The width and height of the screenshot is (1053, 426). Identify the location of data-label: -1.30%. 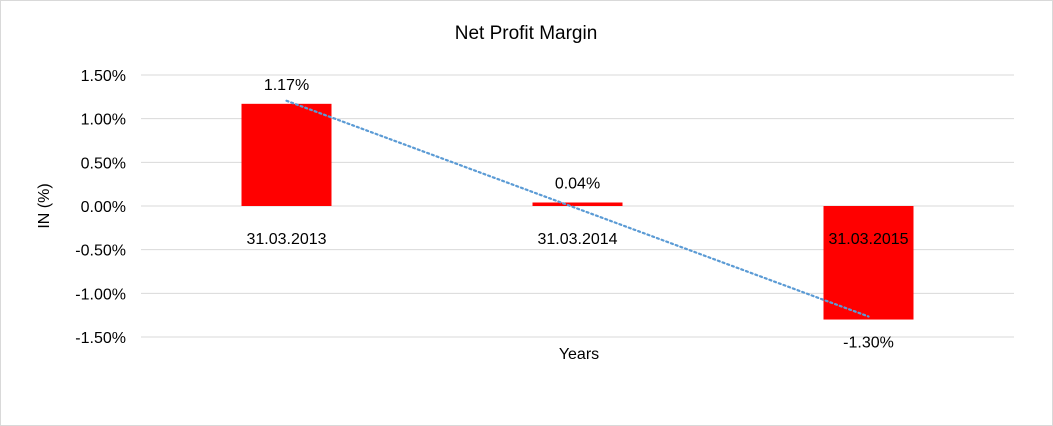
(868, 343).